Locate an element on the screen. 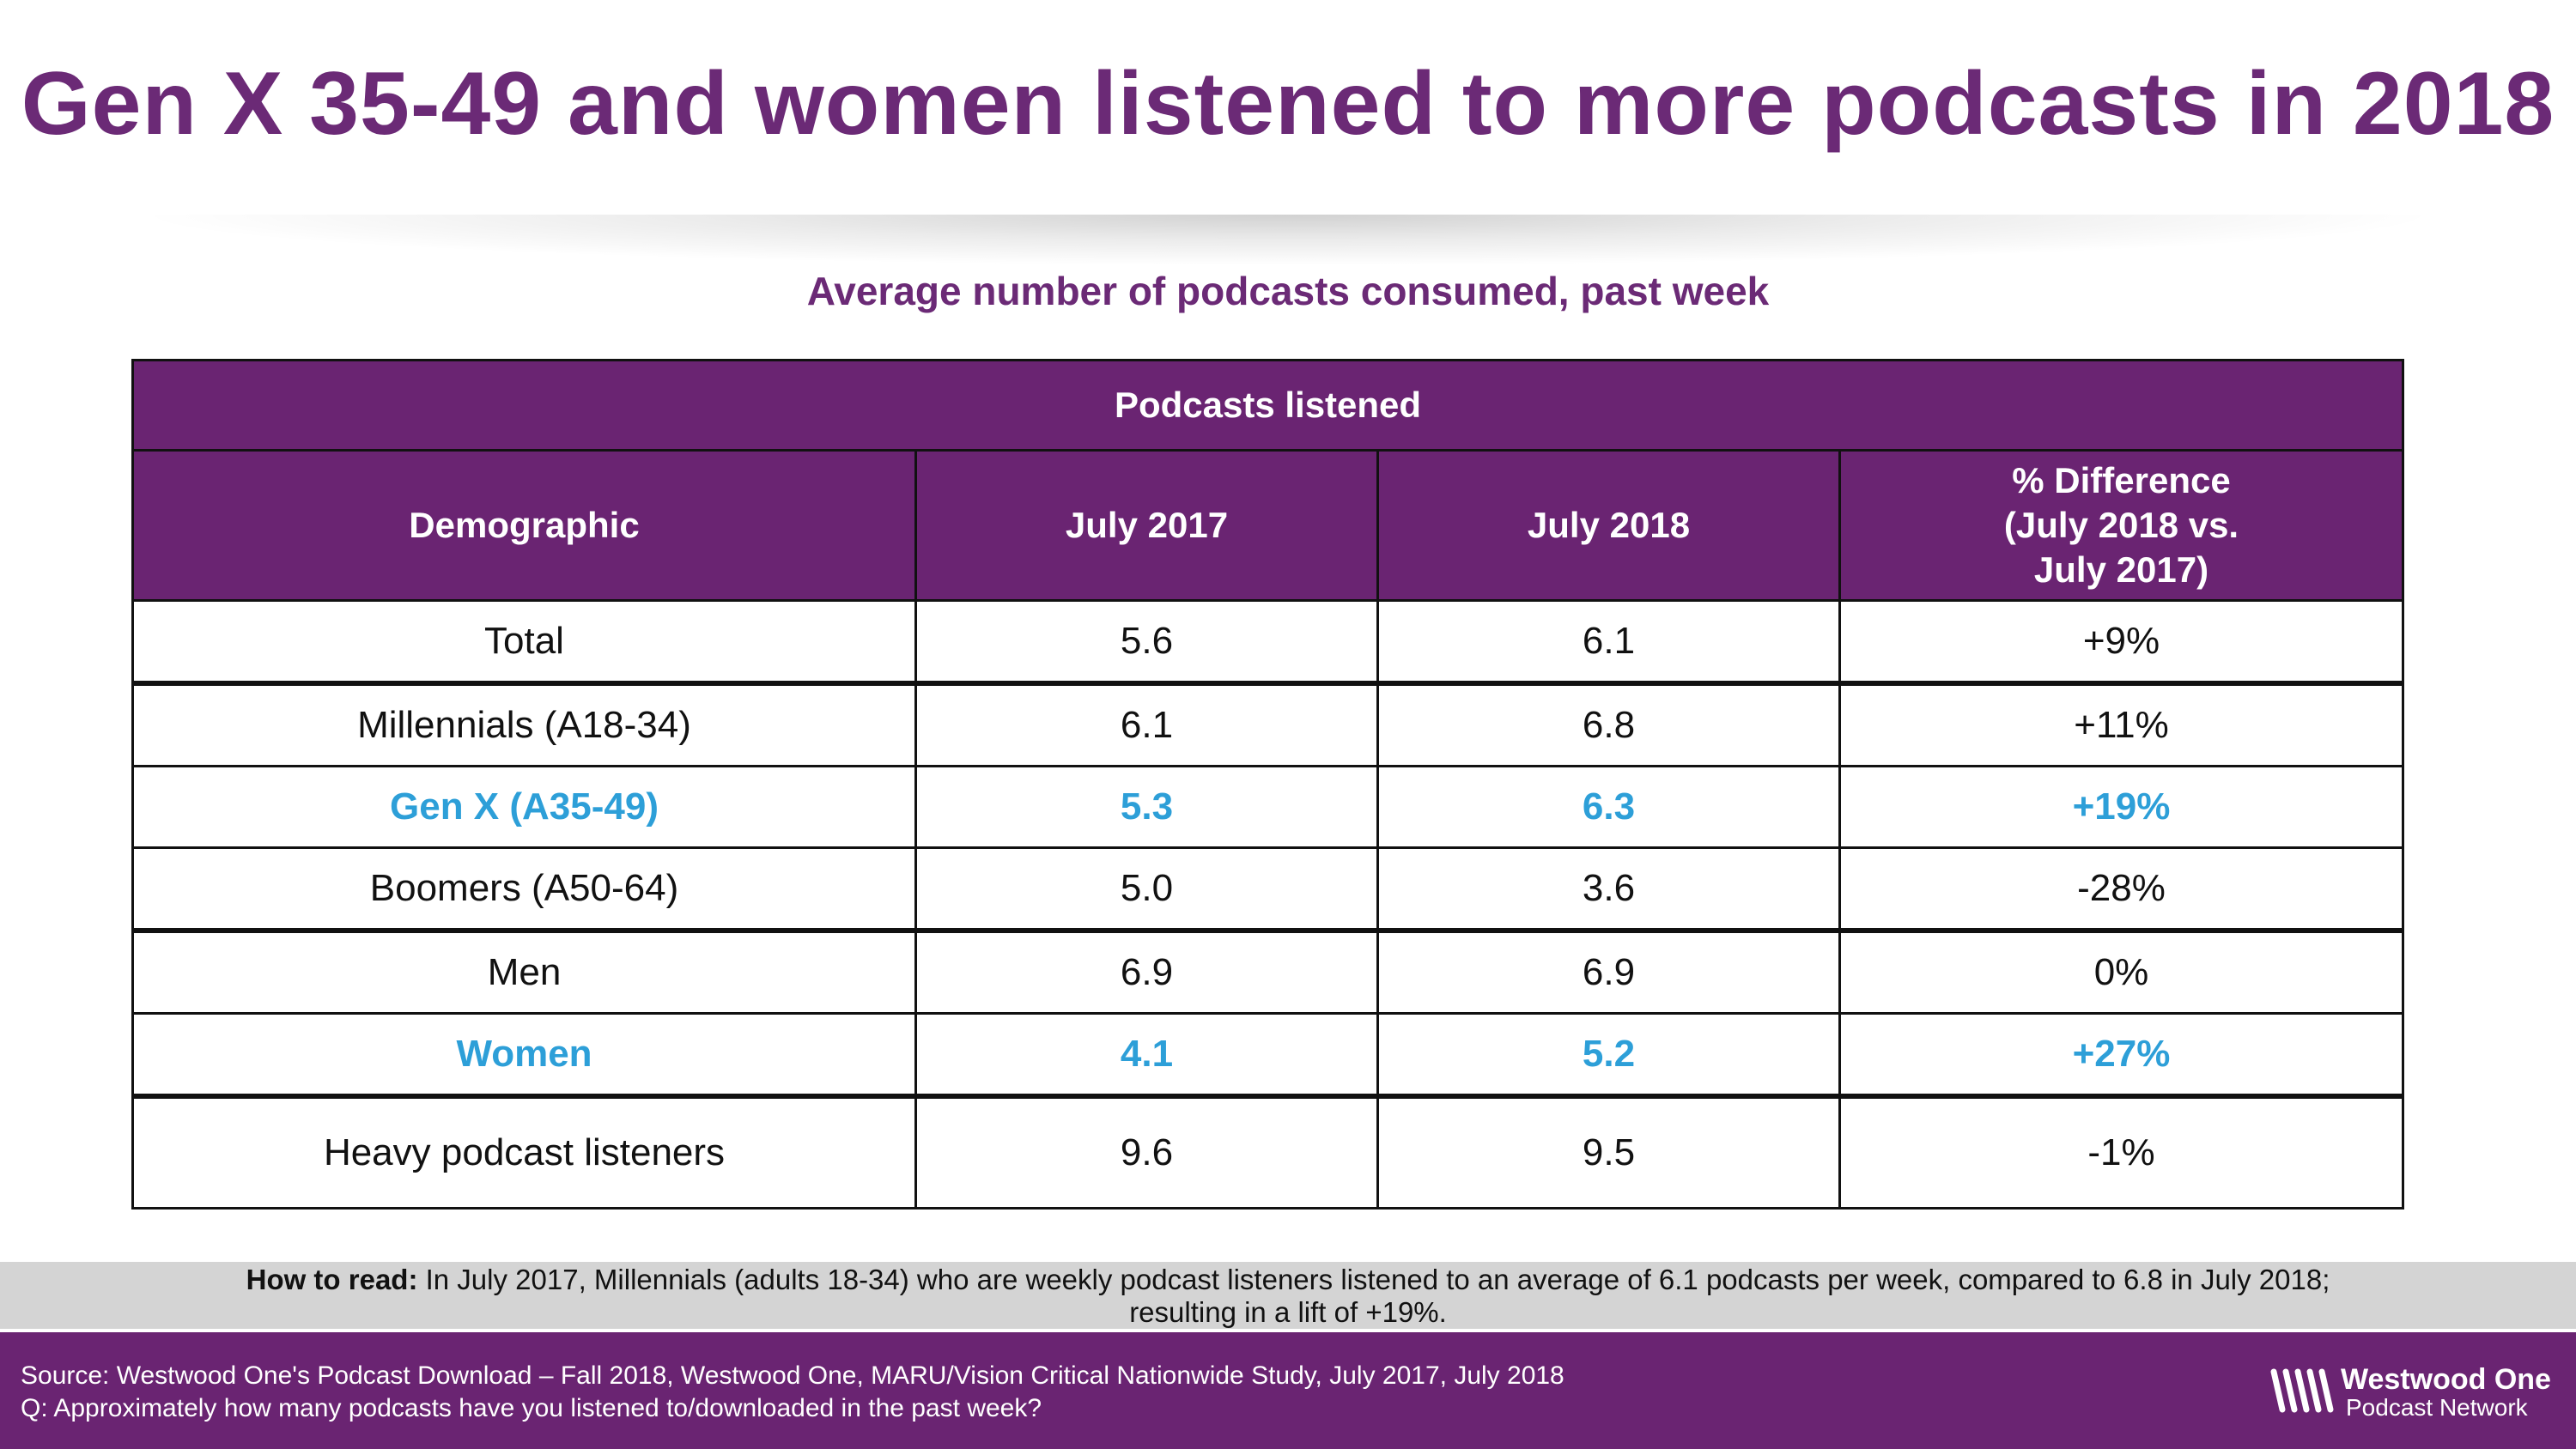 The width and height of the screenshot is (2576, 1449). cell-july-2018: 6.1 is located at coordinates (1609, 642).